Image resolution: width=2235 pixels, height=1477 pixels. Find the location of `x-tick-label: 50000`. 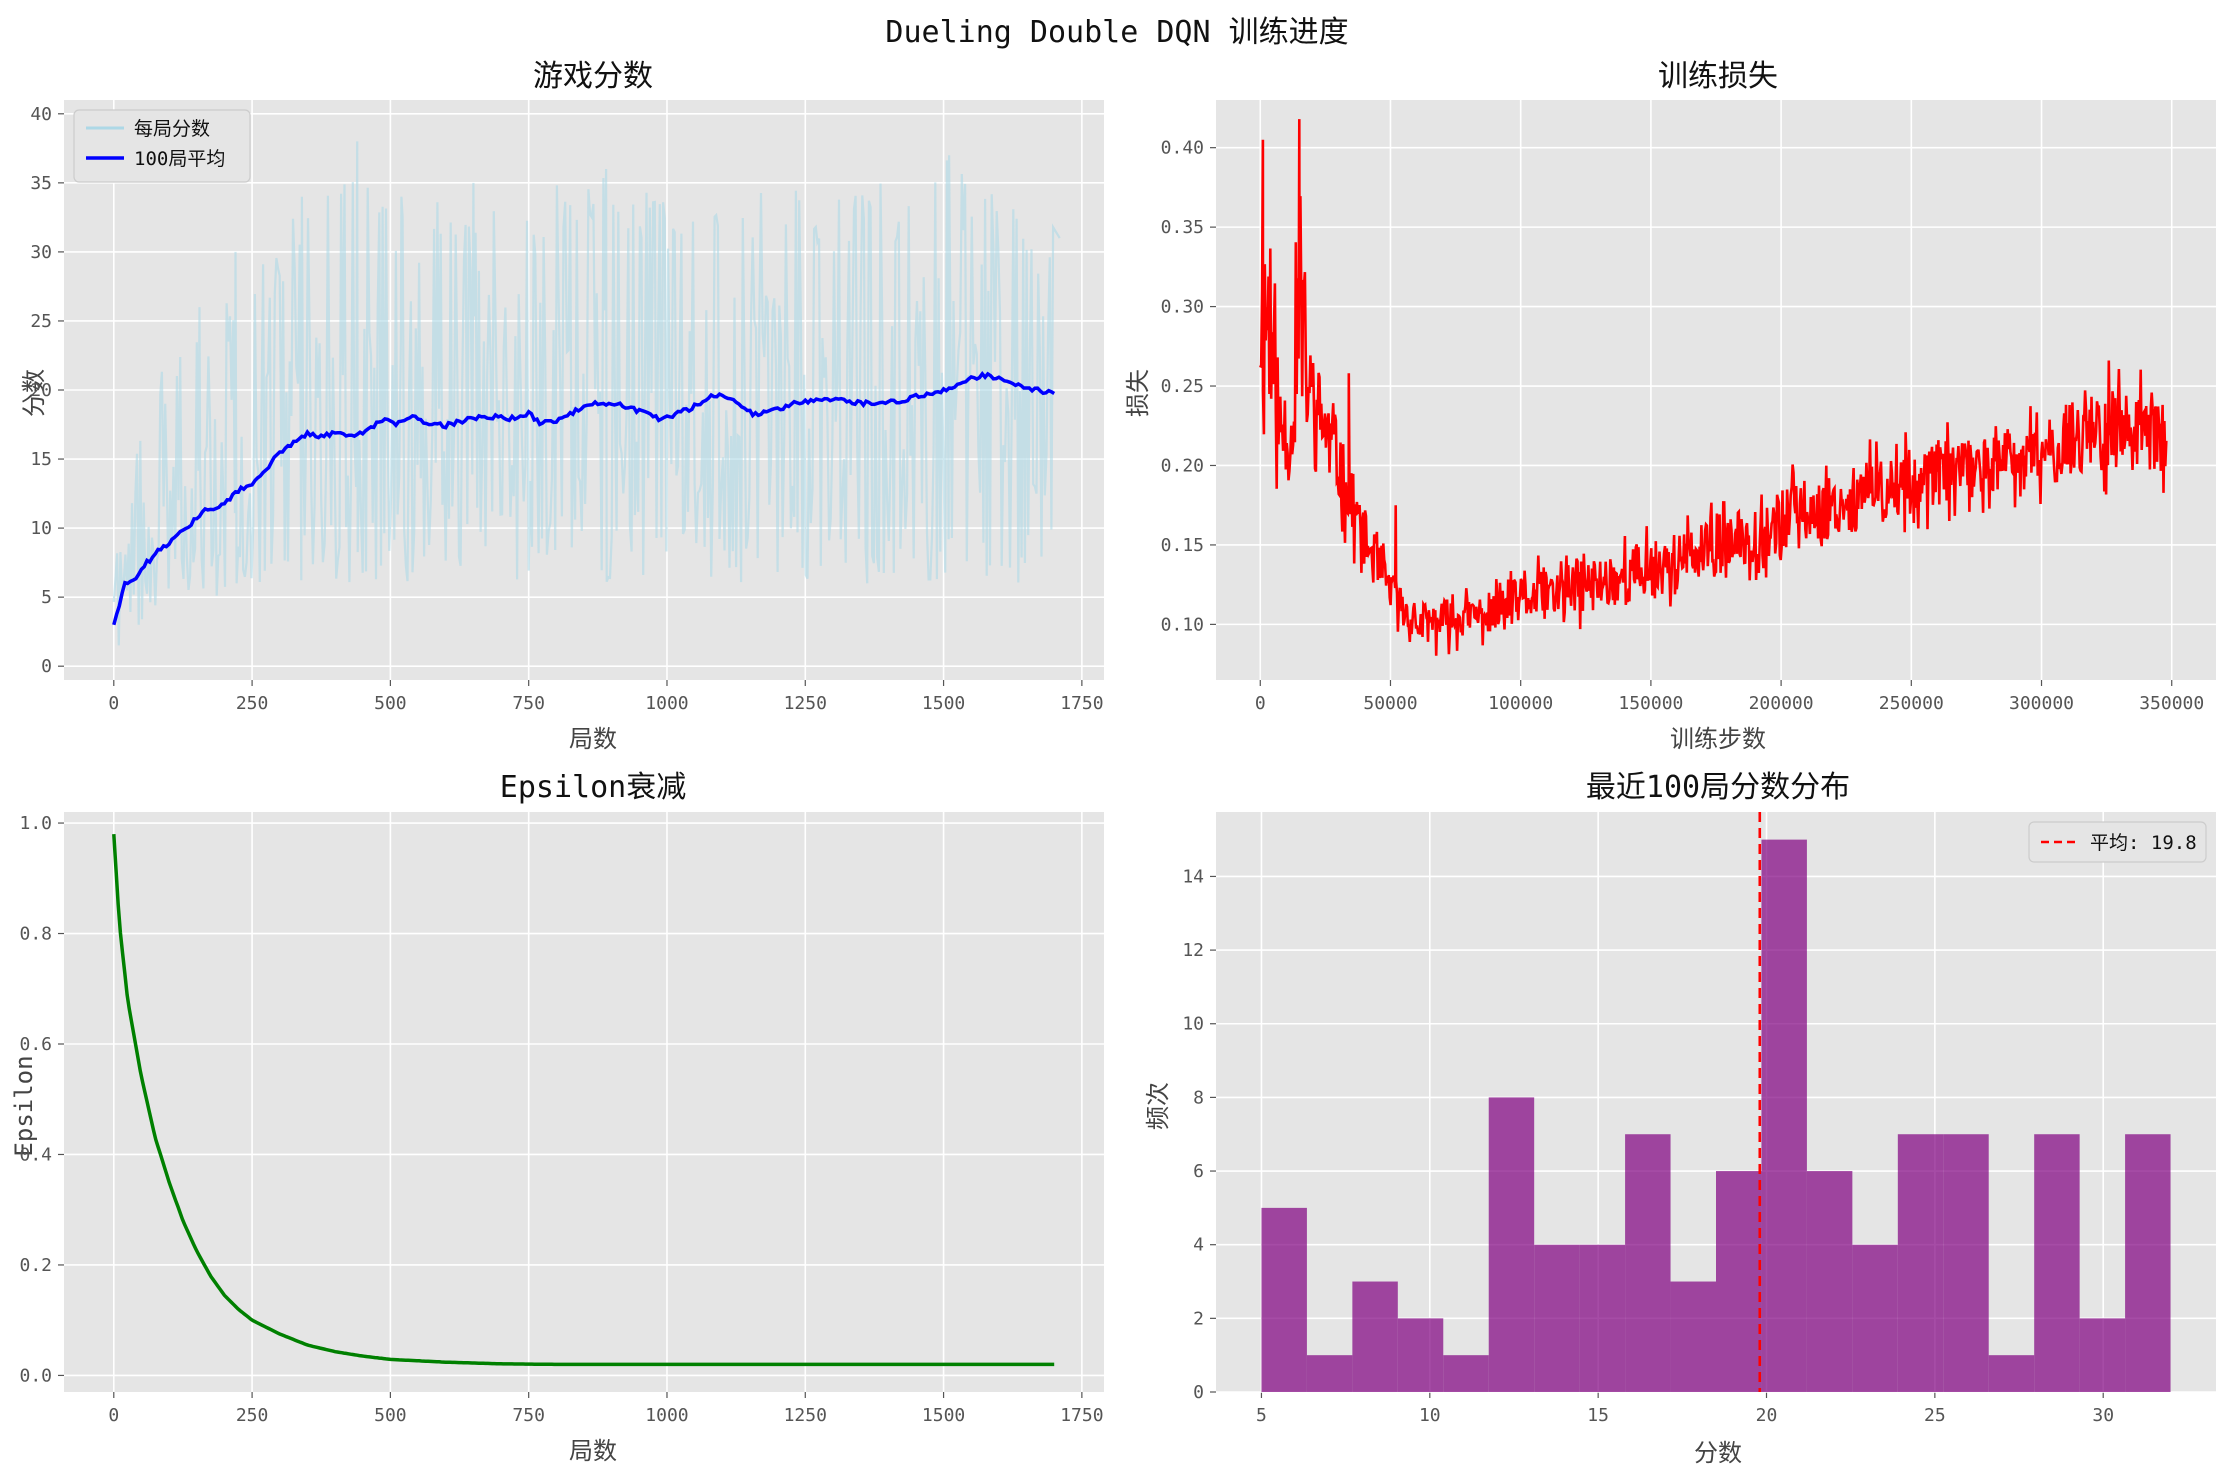

x-tick-label: 50000 is located at coordinates (1390, 703).